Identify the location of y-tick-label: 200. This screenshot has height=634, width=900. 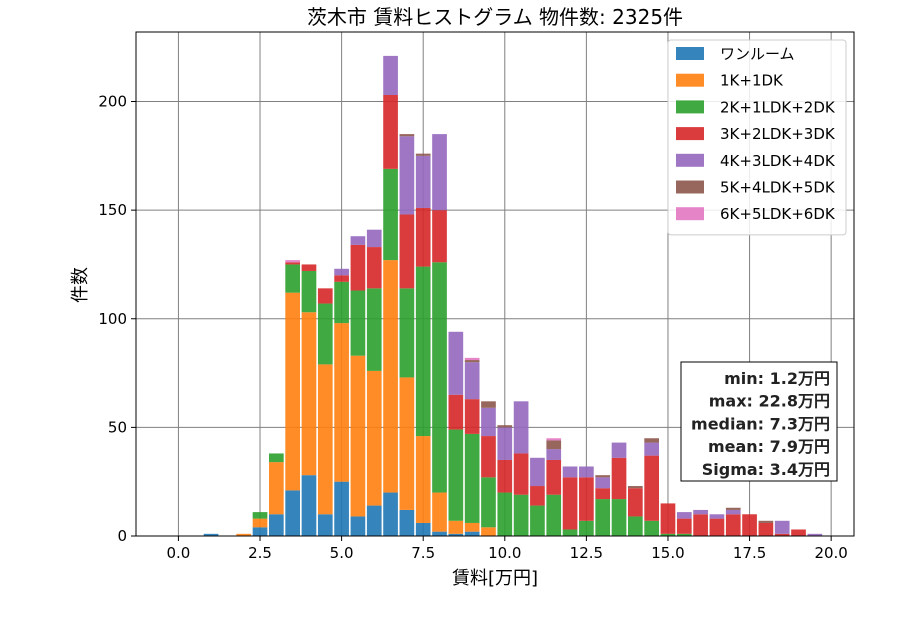
(112, 102).